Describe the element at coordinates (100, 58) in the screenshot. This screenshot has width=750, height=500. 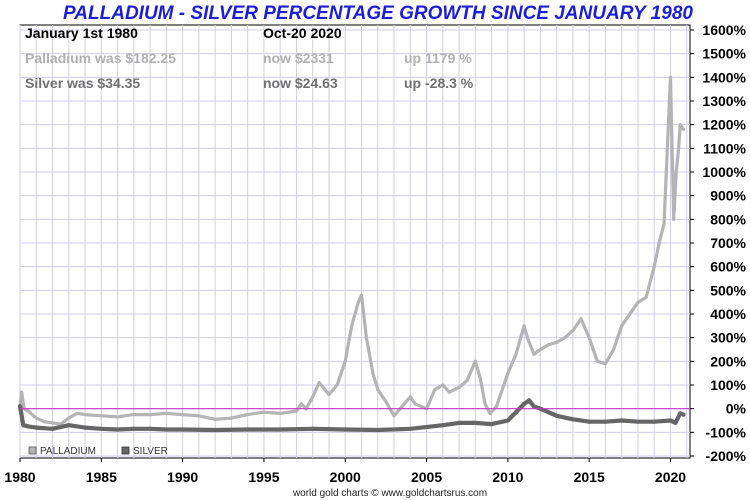
I see `palladium-was: Palladium was $182.25` at that location.